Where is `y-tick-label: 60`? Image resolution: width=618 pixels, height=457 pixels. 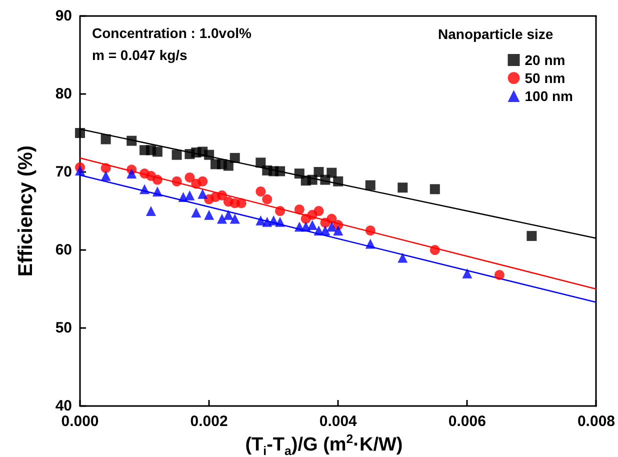
y-tick-label: 60 is located at coordinates (63, 250).